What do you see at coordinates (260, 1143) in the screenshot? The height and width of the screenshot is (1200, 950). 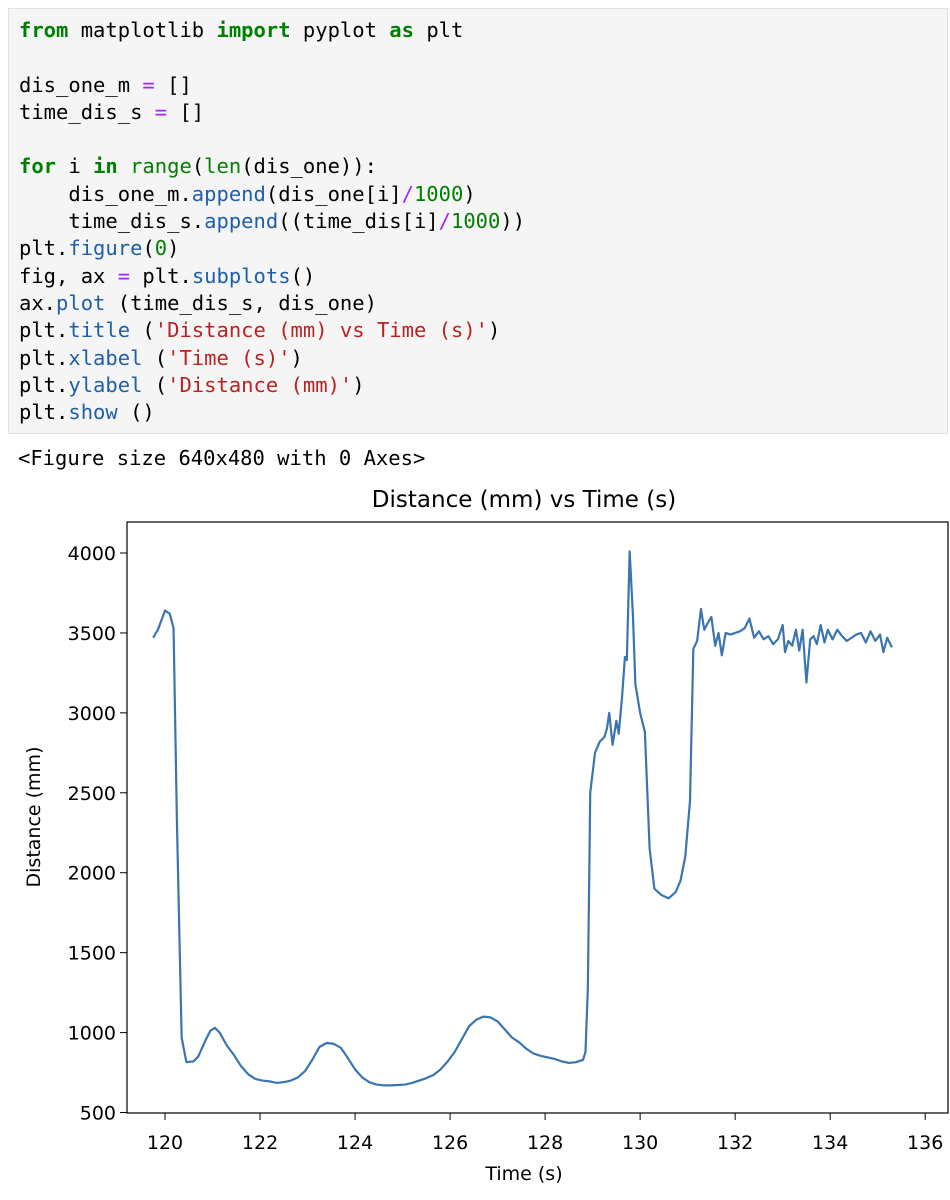 I see `x-tick-label: 122` at bounding box center [260, 1143].